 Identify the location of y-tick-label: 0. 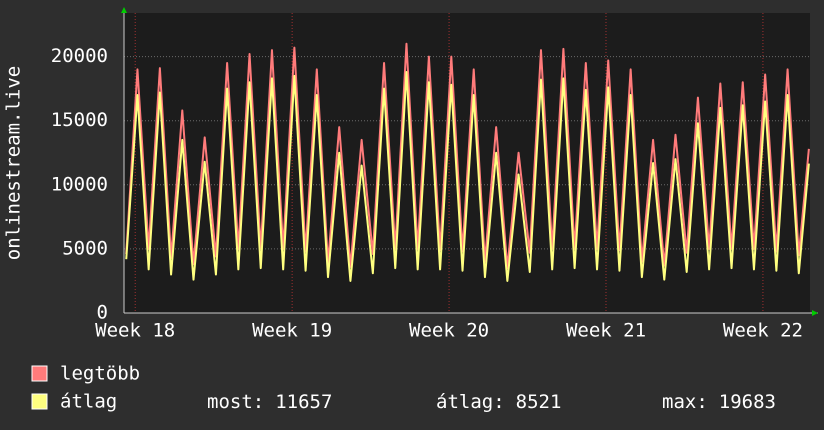
(102, 313).